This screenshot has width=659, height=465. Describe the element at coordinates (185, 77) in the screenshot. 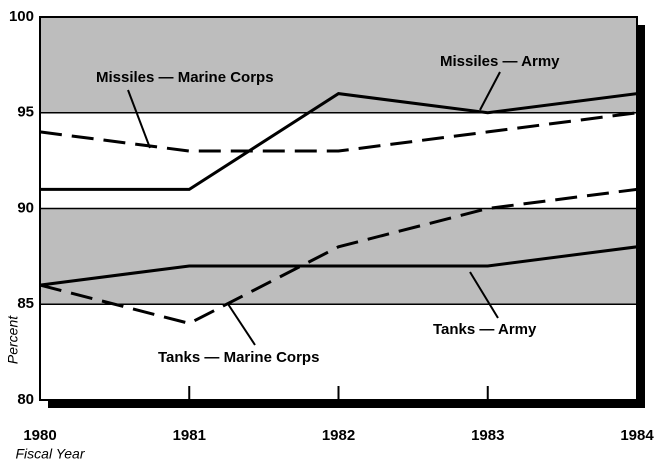

I see `series-label: Missiles — Marine Corps` at that location.